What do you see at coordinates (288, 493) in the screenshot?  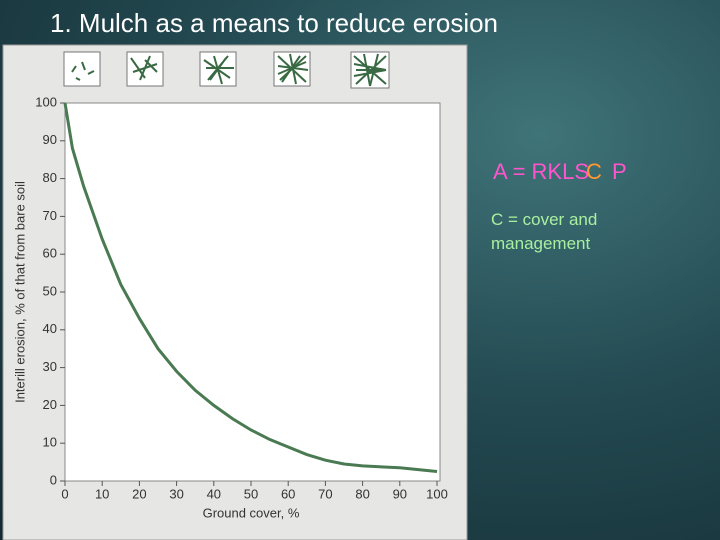 I see `x-tick-label: 60` at bounding box center [288, 493].